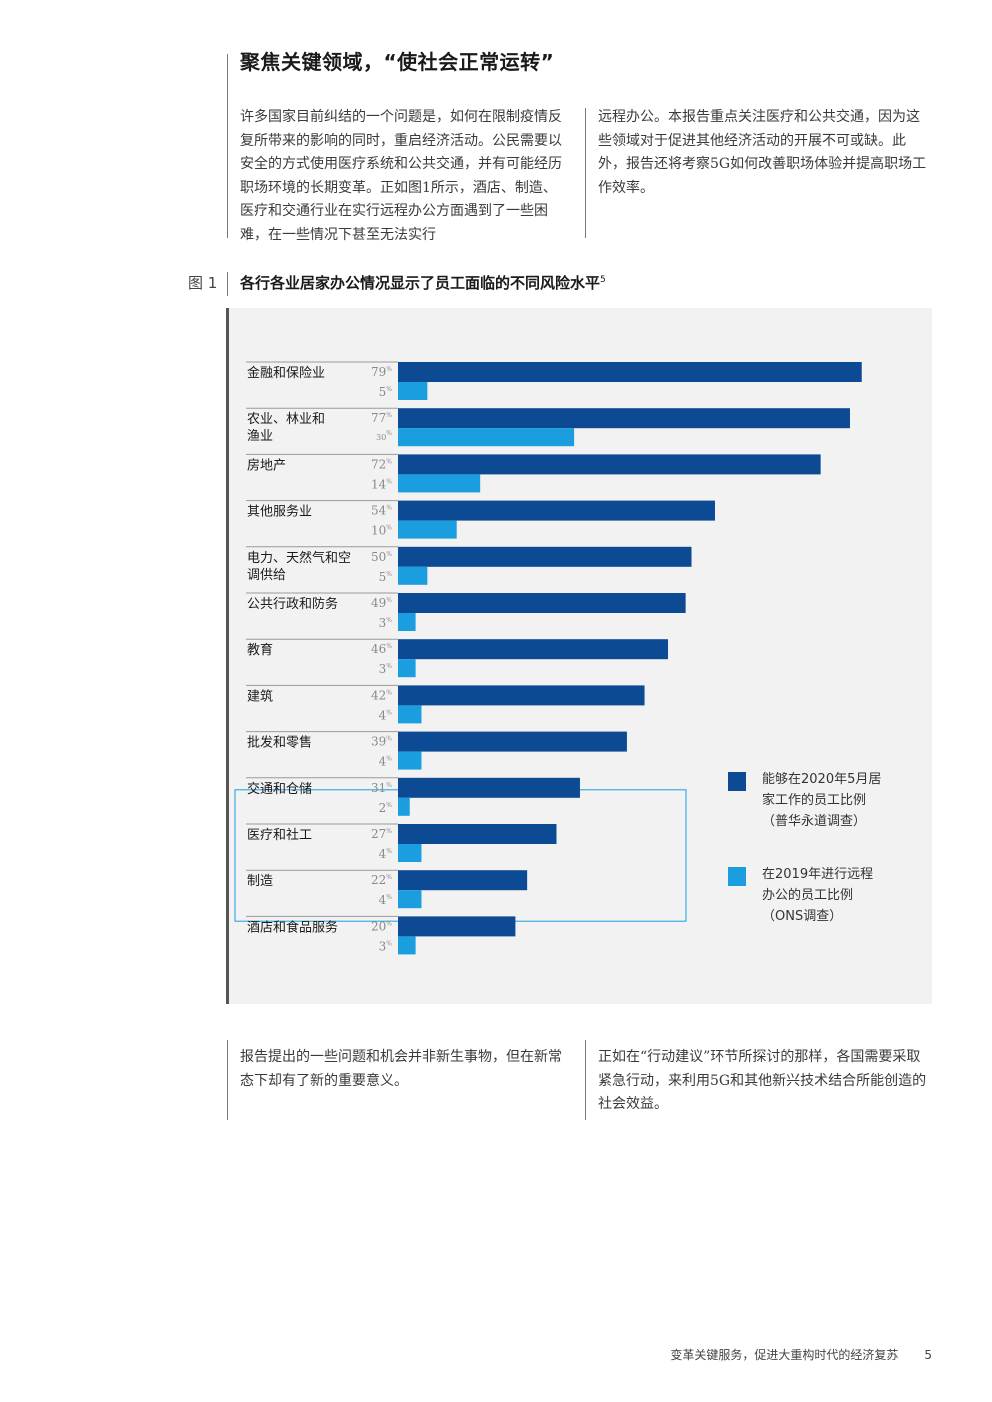 This screenshot has width=992, height=1402. Describe the element at coordinates (397, 62) in the screenshot. I see `section-title: 聚焦关键领域，“使社会正常运转”` at that location.